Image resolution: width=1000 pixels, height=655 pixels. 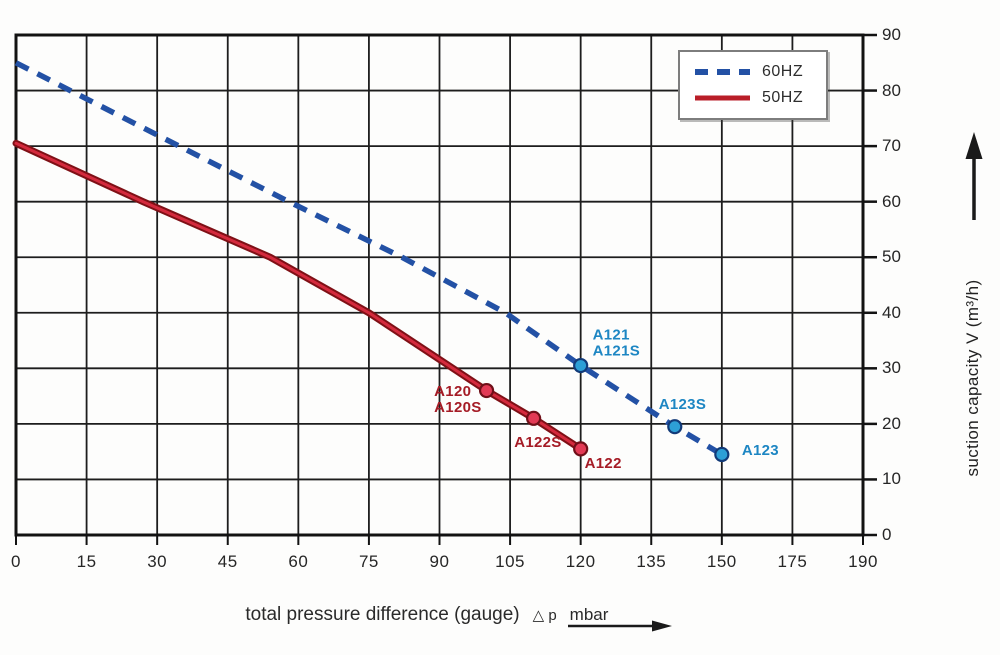 What do you see at coordinates (972, 378) in the screenshot?
I see `y-axis-title: suction capacity V (m³/h)` at bounding box center [972, 378].